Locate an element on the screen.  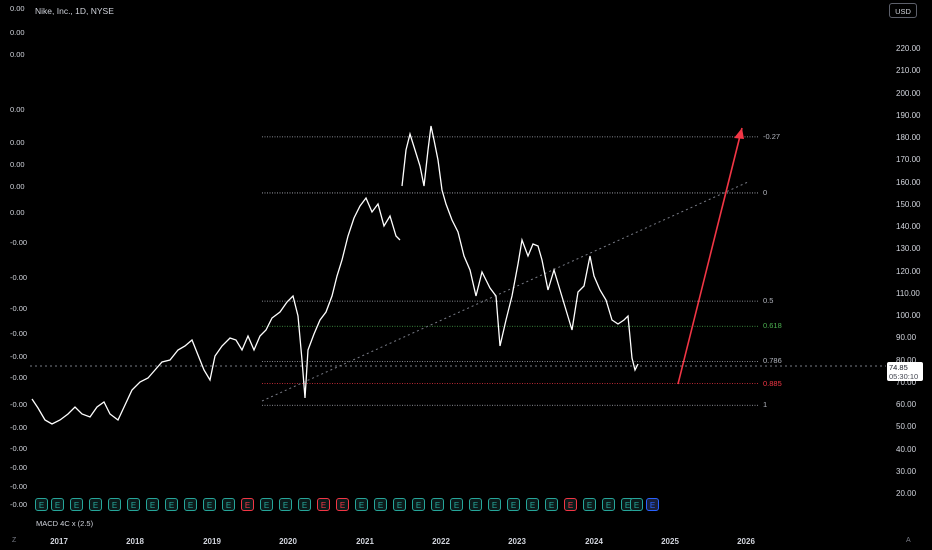
indicator-label: MACD 4C x (2.5) is located at coordinates (65, 523).